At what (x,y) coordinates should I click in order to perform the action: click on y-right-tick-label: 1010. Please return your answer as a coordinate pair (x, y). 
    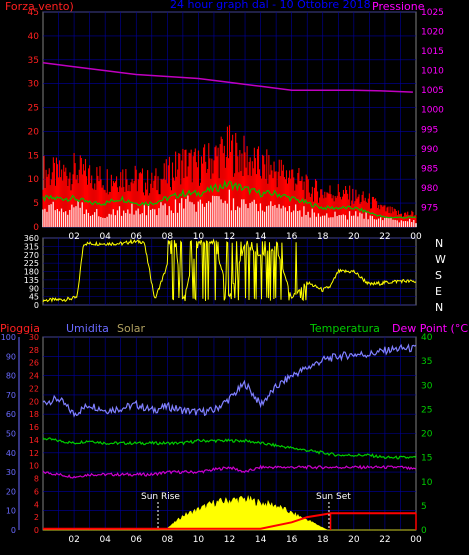
    Looking at the image, I should click on (432, 72).